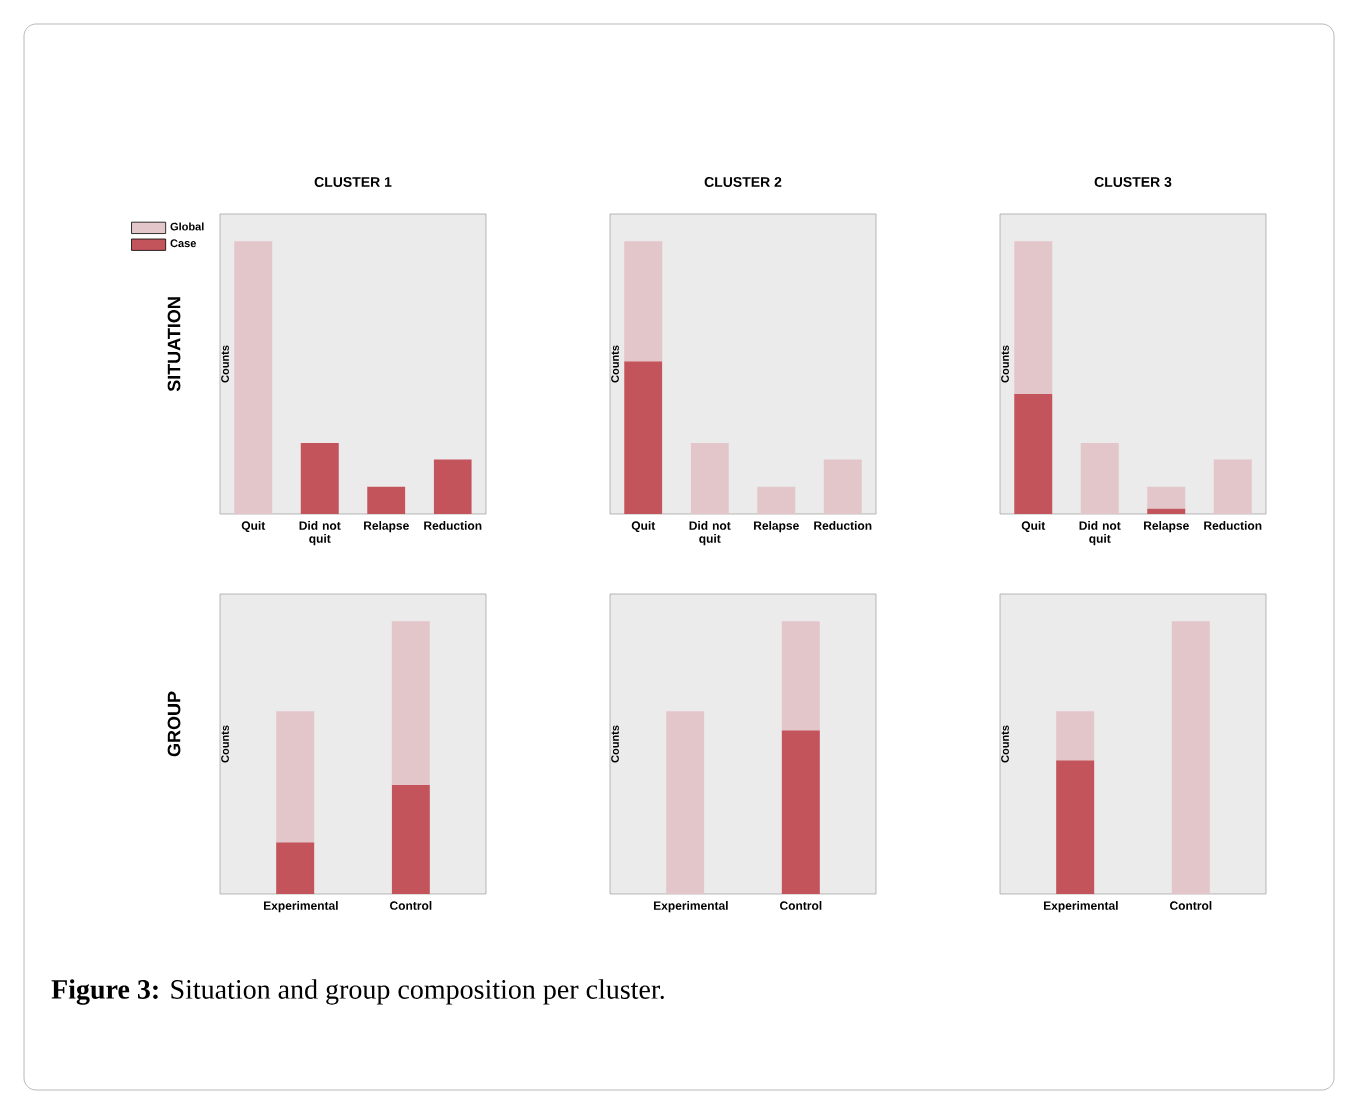  Describe the element at coordinates (174, 344) in the screenshot. I see `text: SITUATION` at that location.